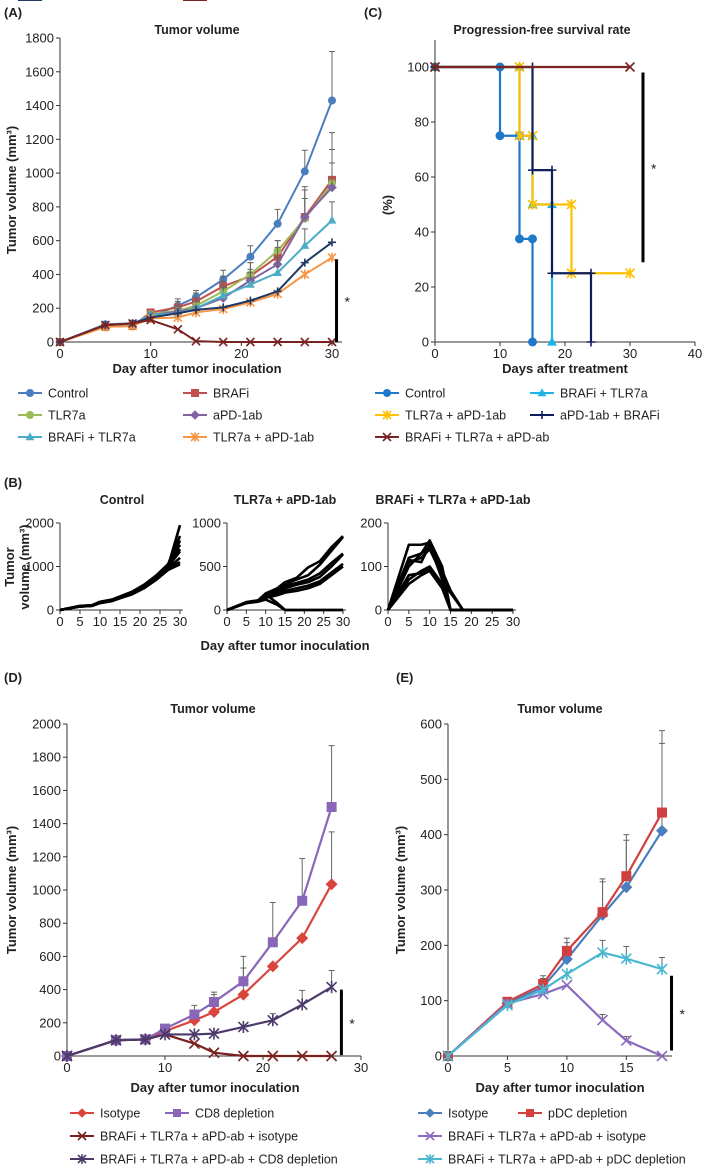 Image resolution: width=709 pixels, height=1171 pixels. What do you see at coordinates (532, 67) in the screenshot?
I see `series-brafi-tlr7a-apd-ab` at bounding box center [532, 67].